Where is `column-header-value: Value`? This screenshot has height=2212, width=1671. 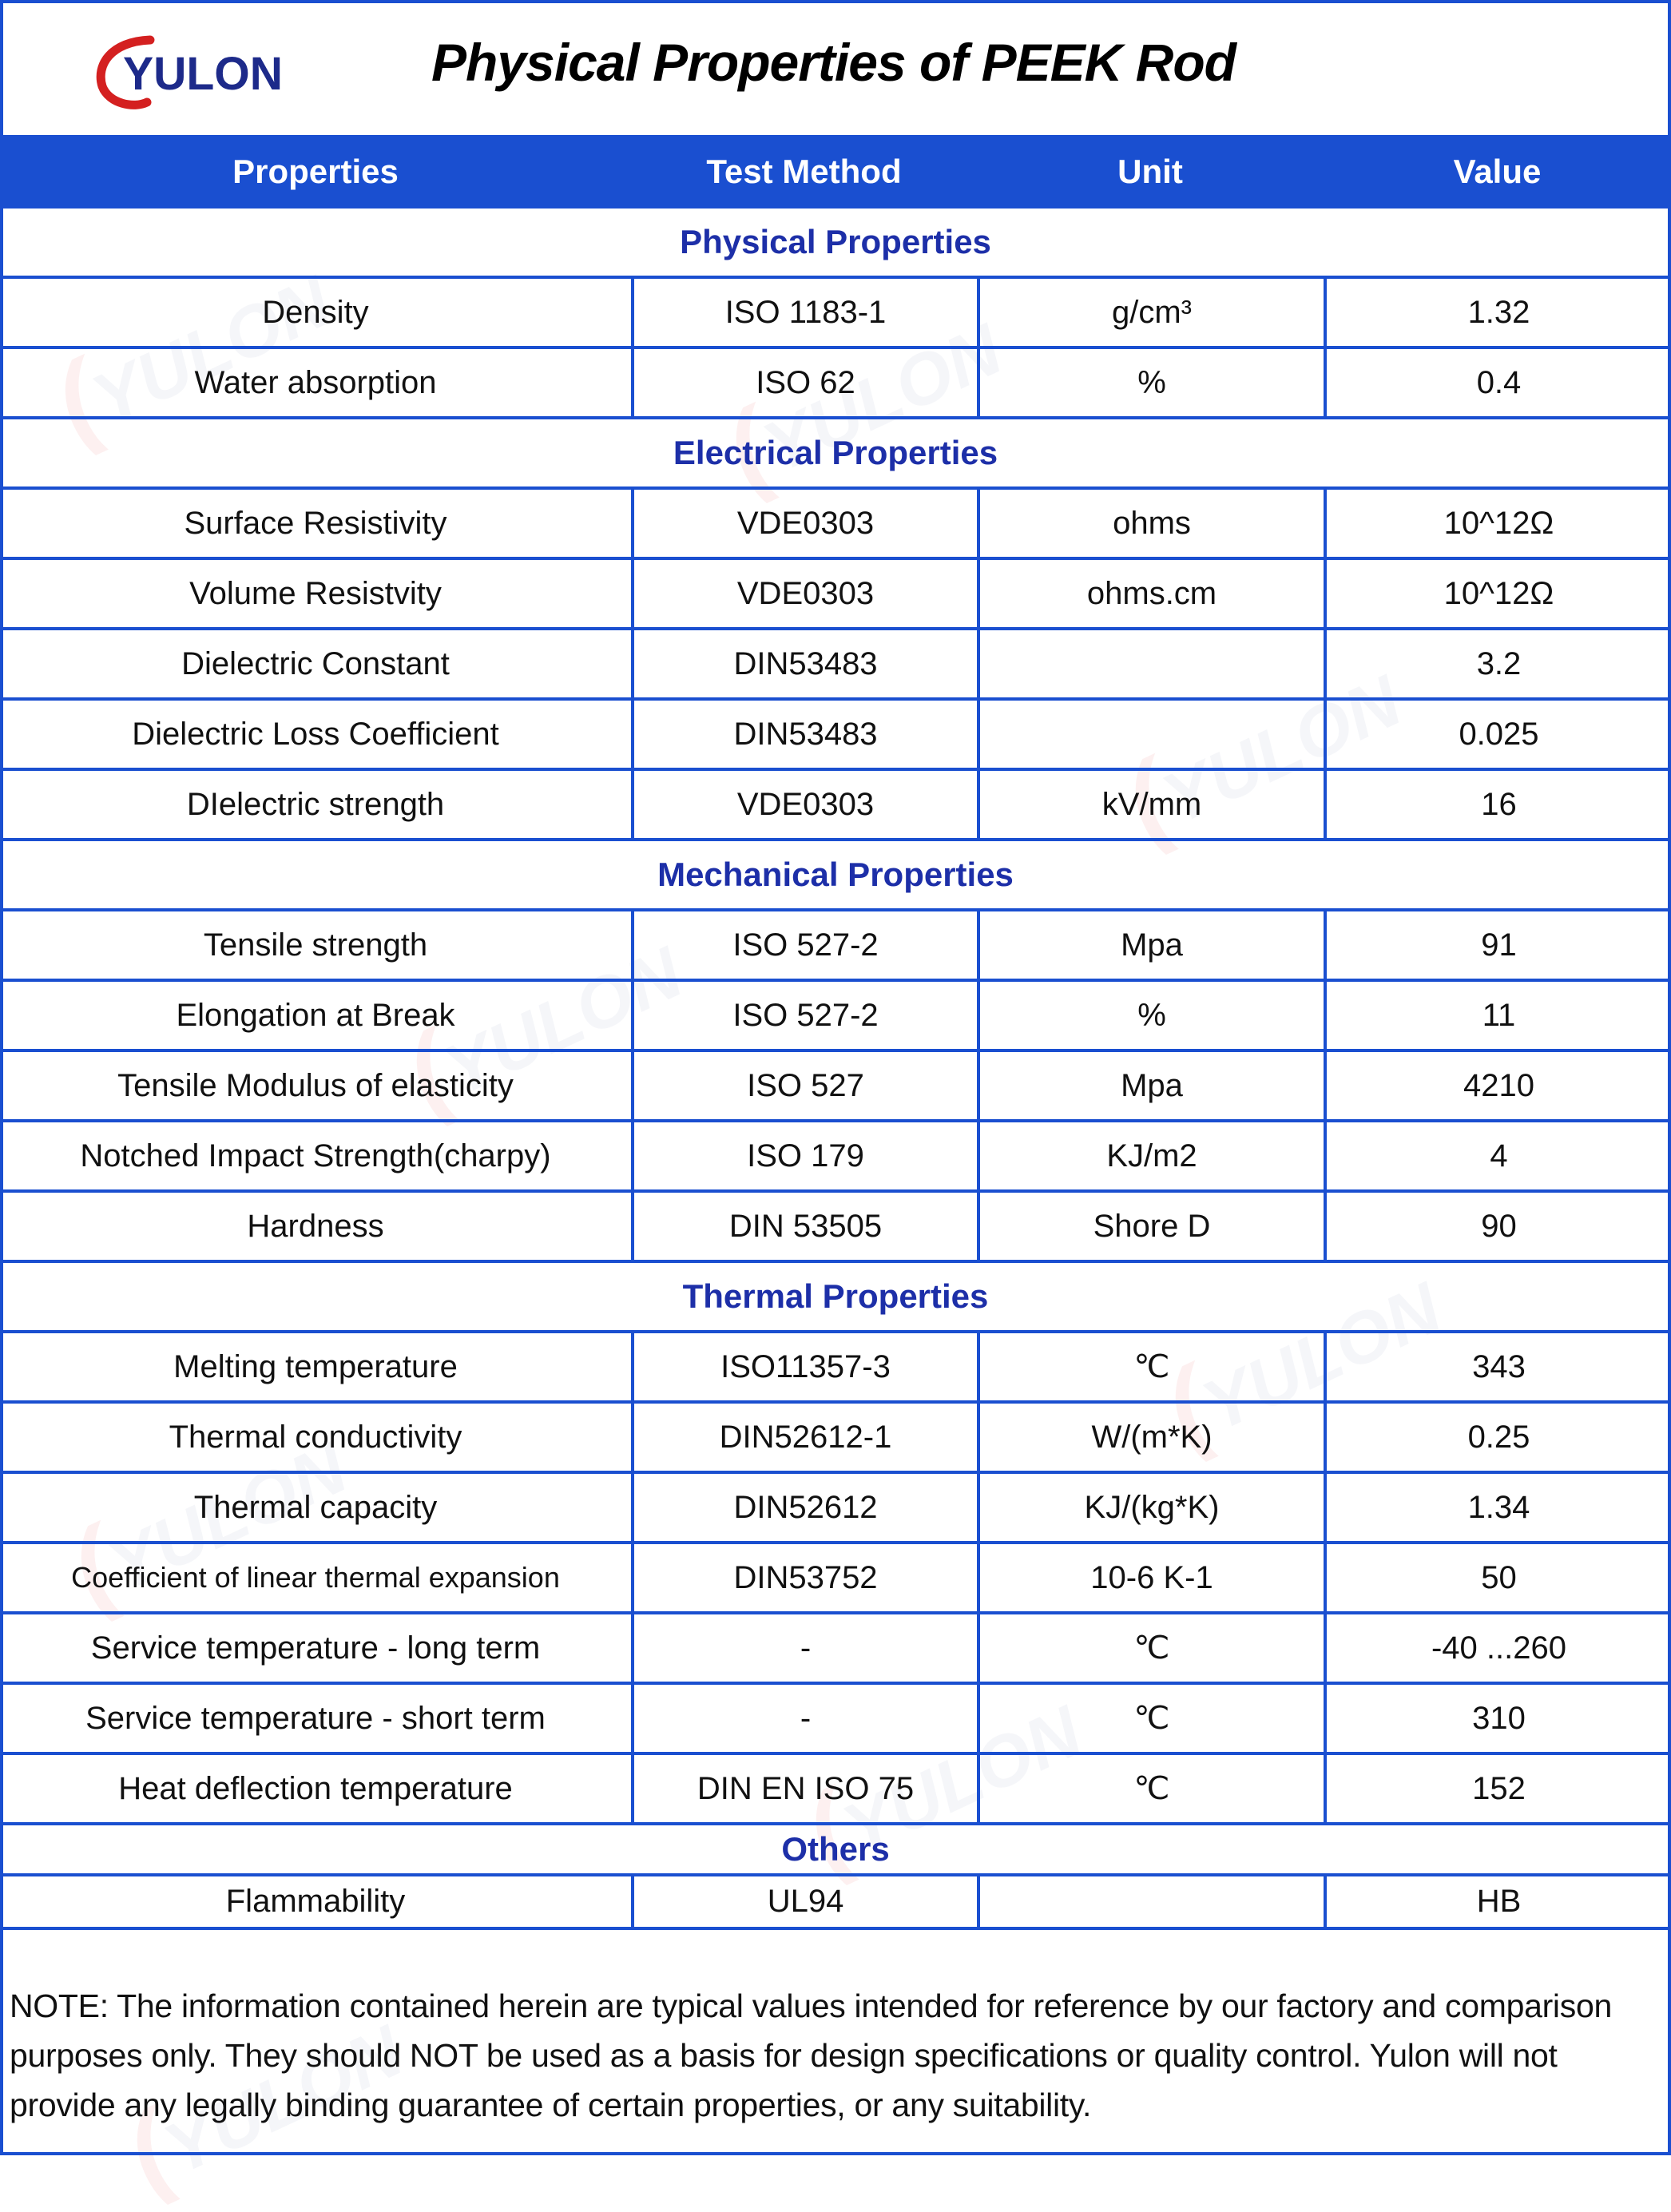 column-header-value: Value is located at coordinates (1497, 172).